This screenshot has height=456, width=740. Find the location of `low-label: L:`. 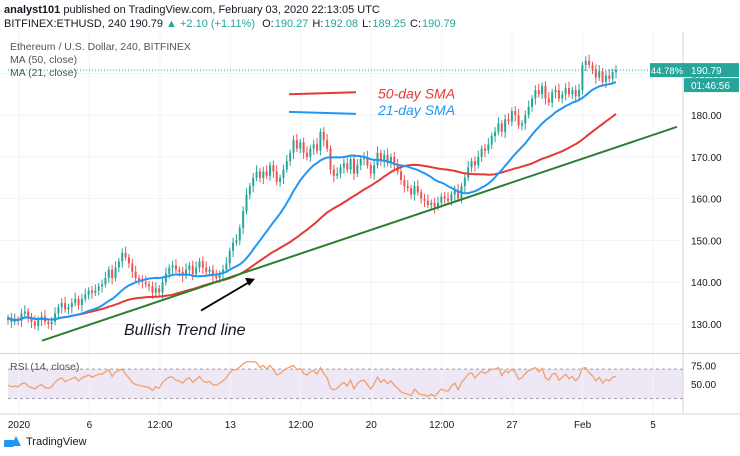

low-label: L: is located at coordinates (367, 24).